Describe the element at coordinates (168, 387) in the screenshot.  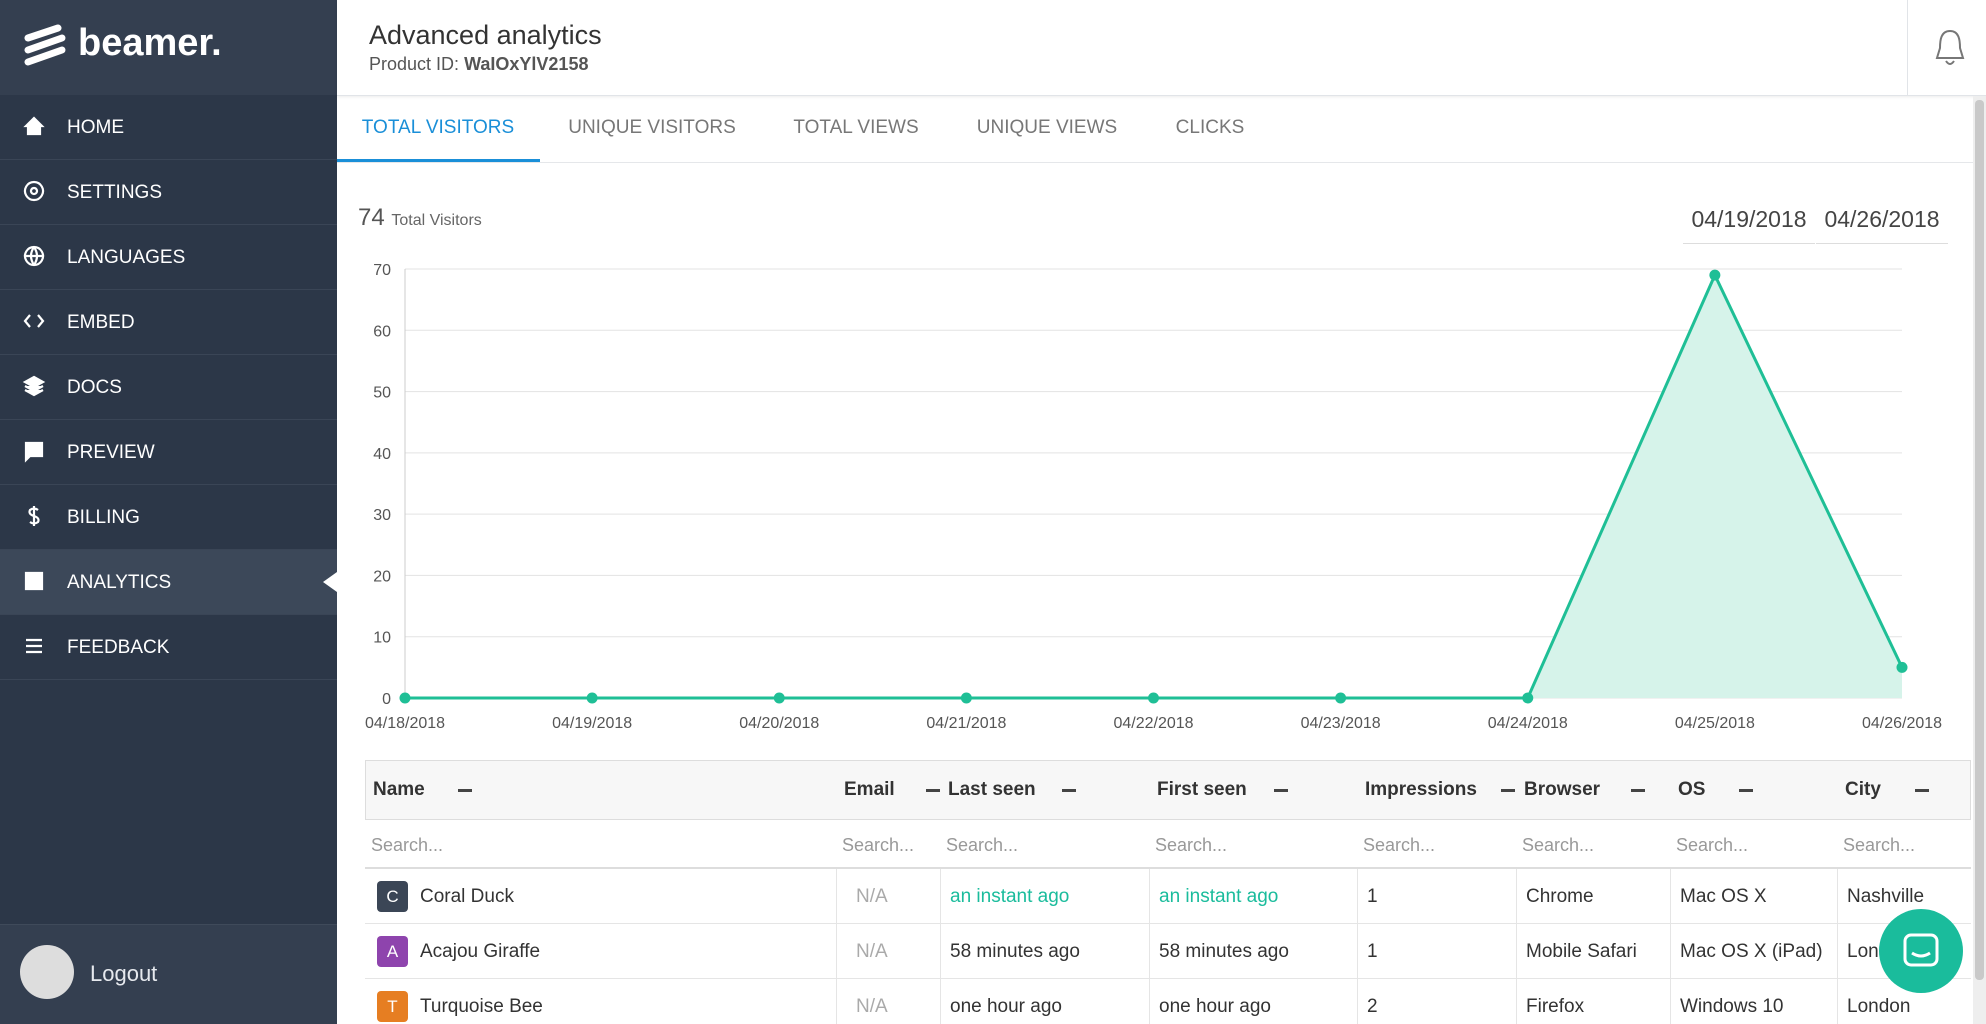
I see `menu-item: DOCS` at that location.